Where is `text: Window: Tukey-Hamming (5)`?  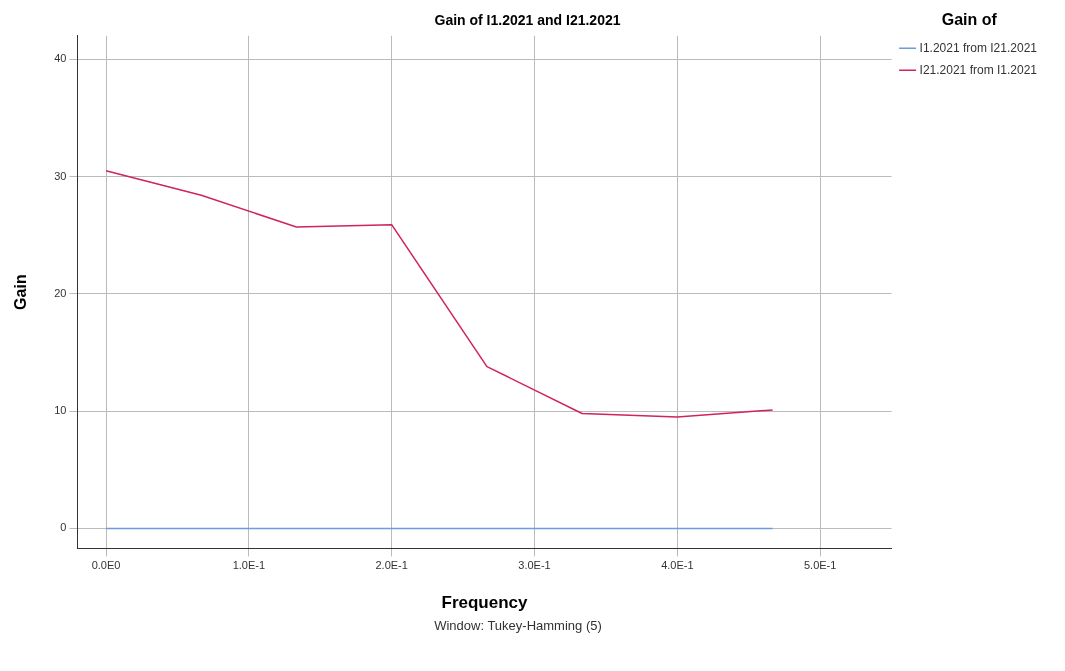
text: Window: Tukey-Hamming (5) is located at coordinates (518, 625).